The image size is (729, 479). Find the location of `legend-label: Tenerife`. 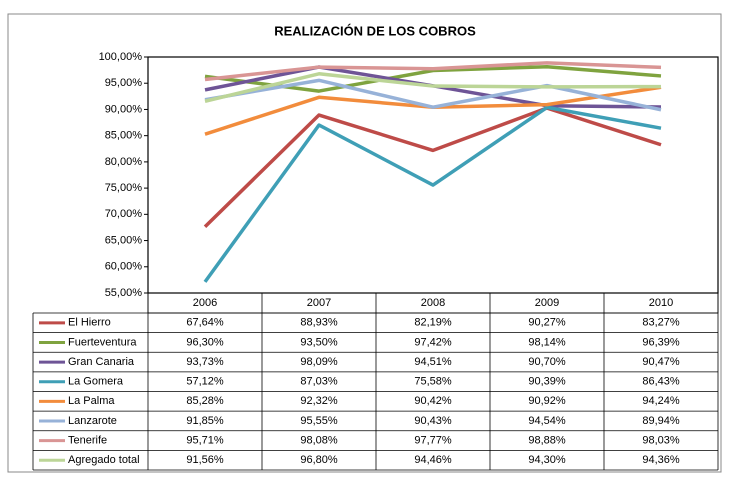

legend-label: Tenerife is located at coordinates (87, 440).